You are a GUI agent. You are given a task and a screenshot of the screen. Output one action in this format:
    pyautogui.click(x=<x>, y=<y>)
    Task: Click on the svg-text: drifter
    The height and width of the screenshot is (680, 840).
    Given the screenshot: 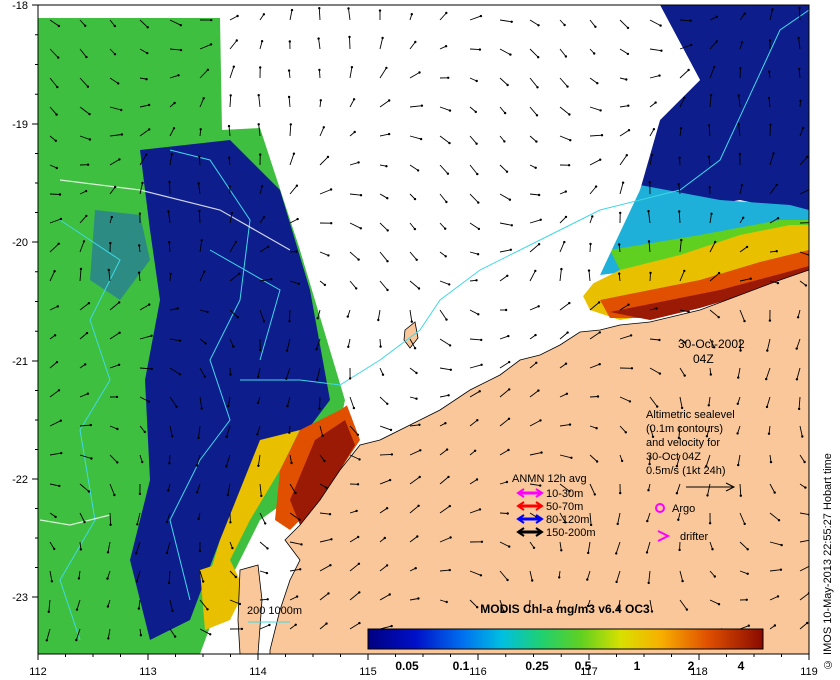 What is the action you would take?
    pyautogui.click(x=694, y=537)
    